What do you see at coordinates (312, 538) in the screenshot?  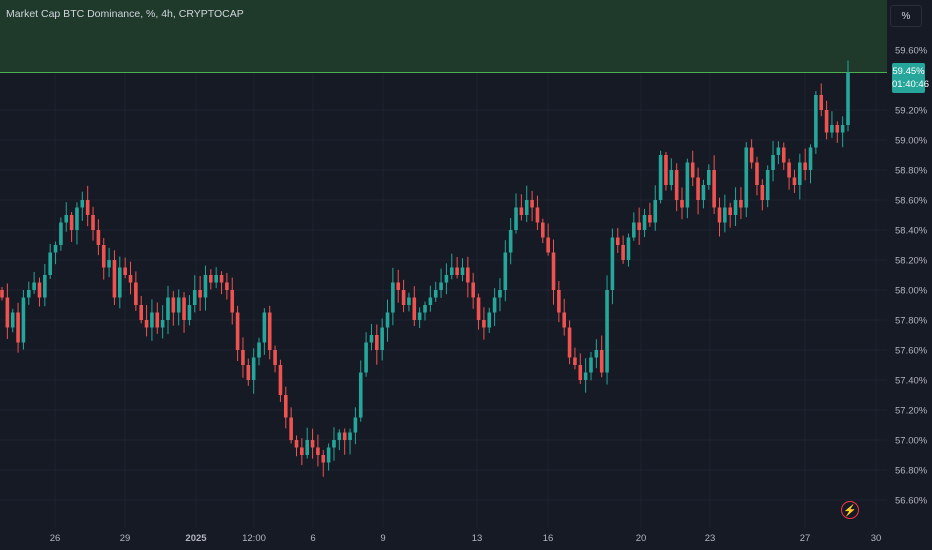 I see `x-tick-label: 6` at bounding box center [312, 538].